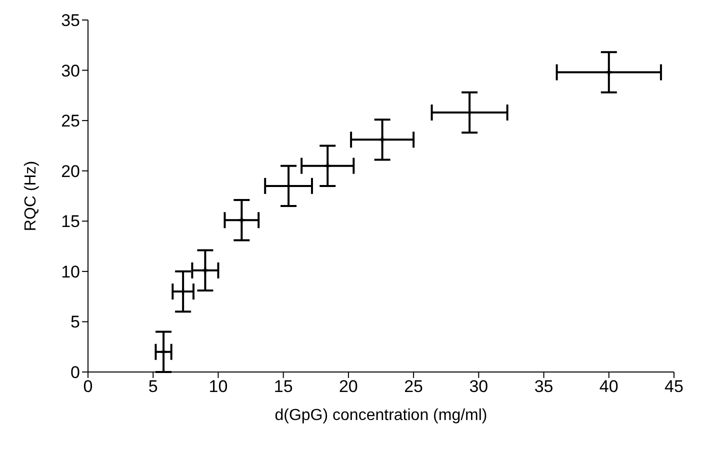  Describe the element at coordinates (478, 386) in the screenshot. I see `x-tick-label: 30` at that location.